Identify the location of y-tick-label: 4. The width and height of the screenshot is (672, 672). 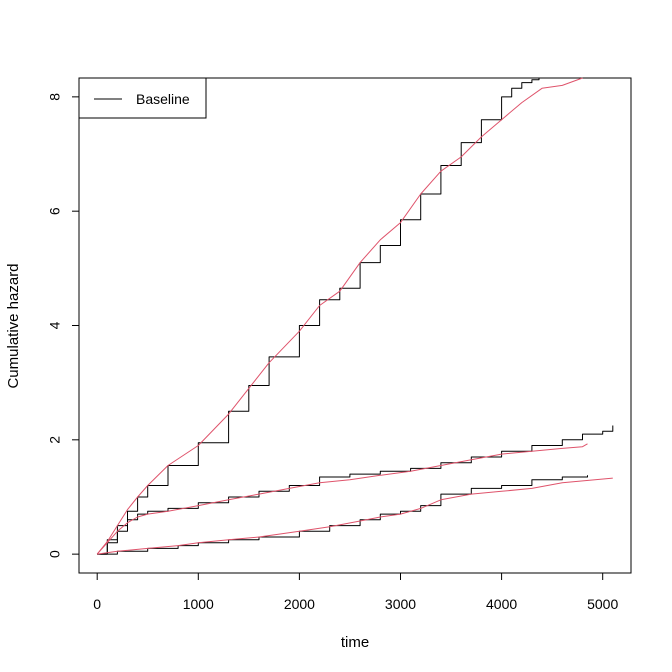
(55, 325).